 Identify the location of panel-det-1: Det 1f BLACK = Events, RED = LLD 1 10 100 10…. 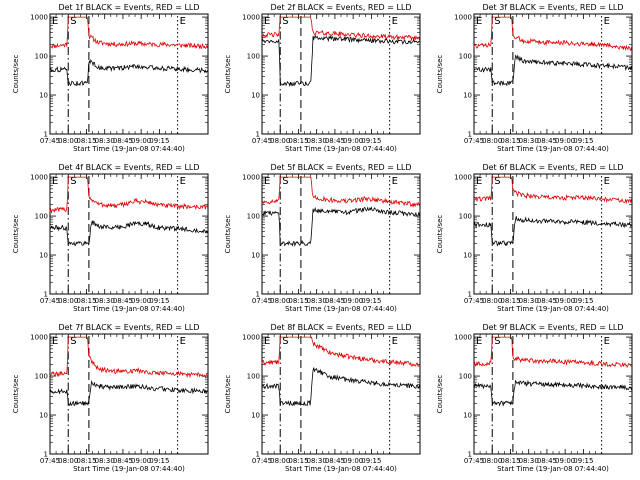
(110, 78).